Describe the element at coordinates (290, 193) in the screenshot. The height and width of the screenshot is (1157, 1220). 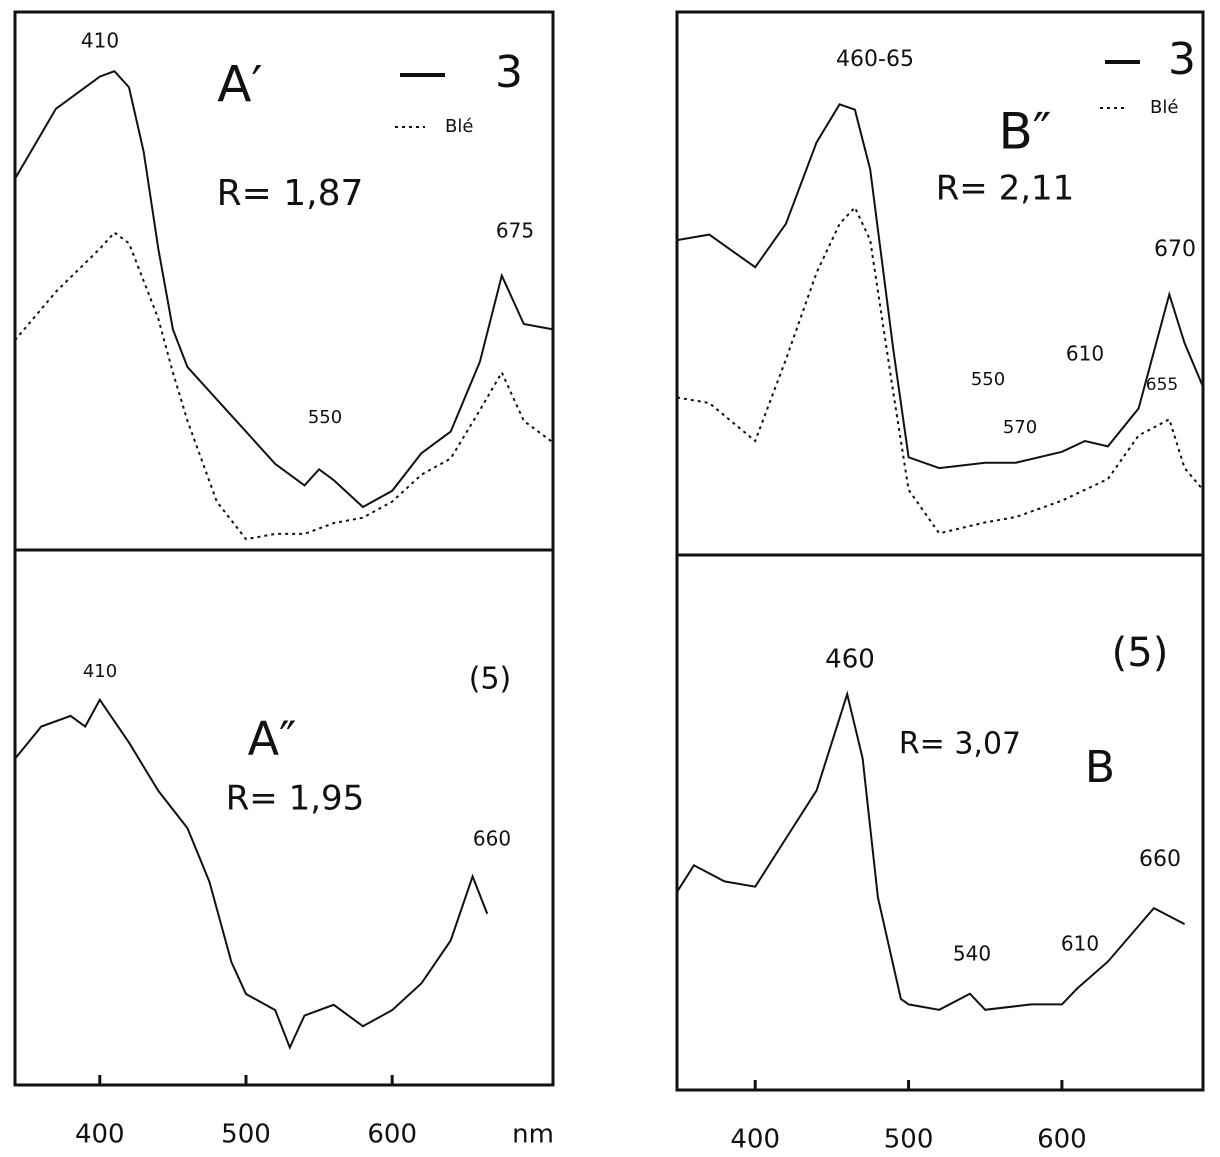
I see `annotation: R= 1,87` at that location.